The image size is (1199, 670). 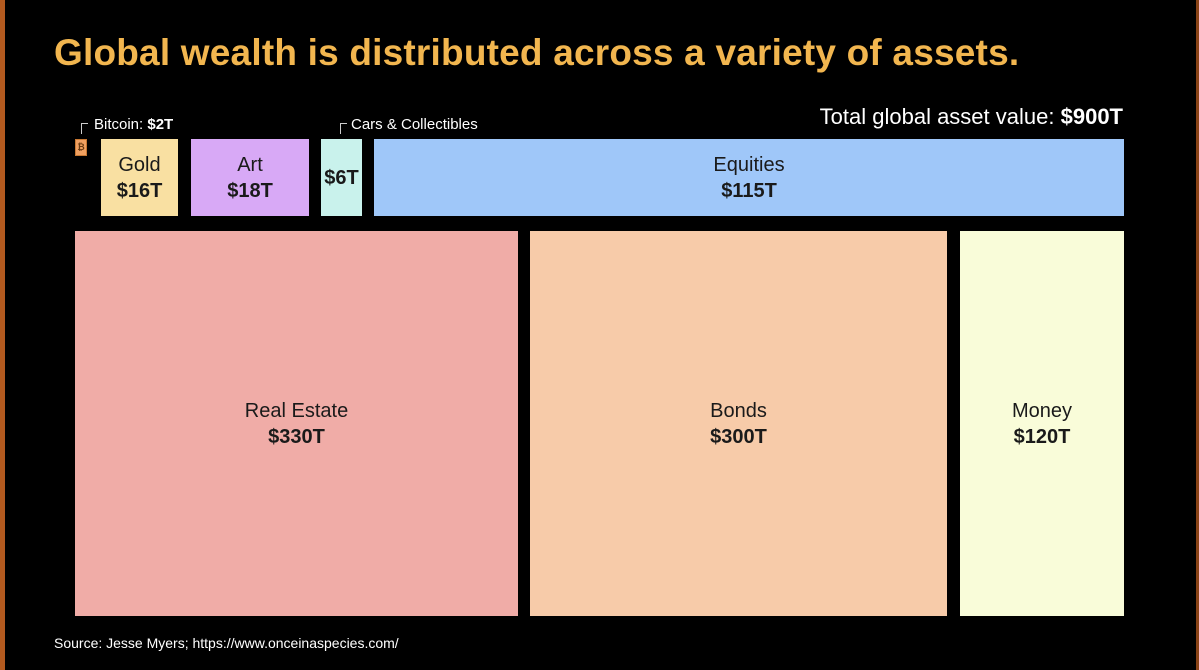 What do you see at coordinates (250, 190) in the screenshot?
I see `tile-art-value: $18T` at bounding box center [250, 190].